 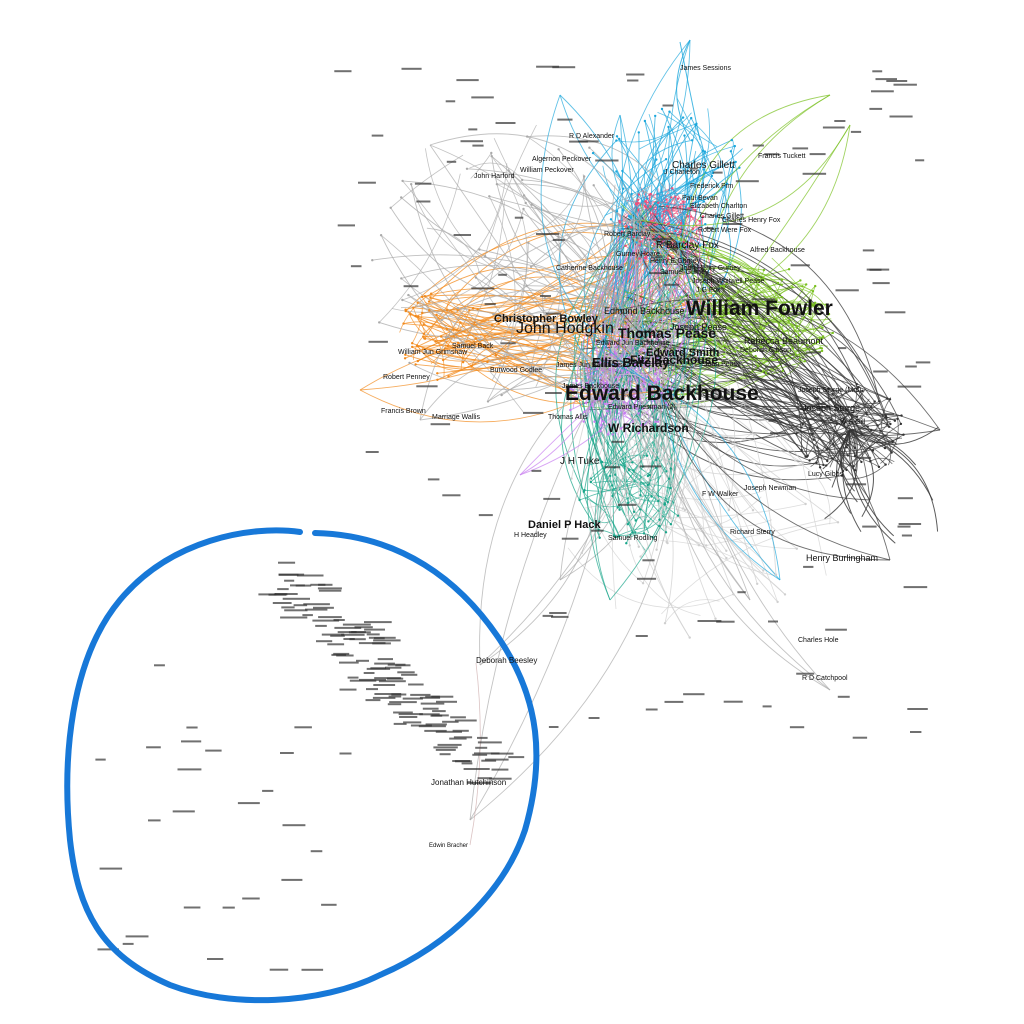 I want to click on label-thomas-allis: Thomas Allis, so click(x=568, y=417).